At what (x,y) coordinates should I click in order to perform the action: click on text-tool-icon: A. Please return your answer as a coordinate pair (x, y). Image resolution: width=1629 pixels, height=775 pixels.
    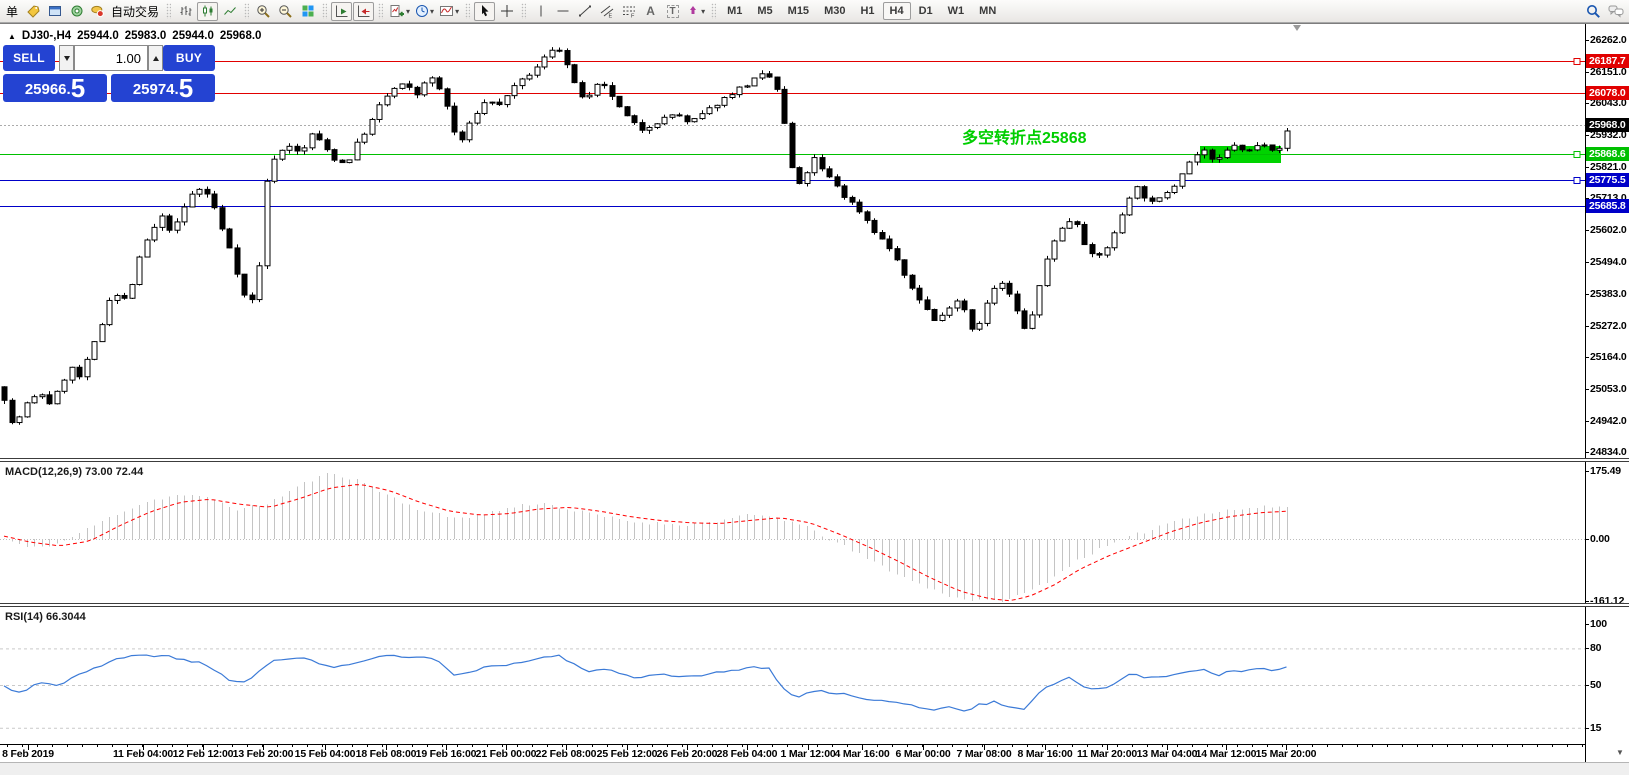
    Looking at the image, I should click on (650, 11).